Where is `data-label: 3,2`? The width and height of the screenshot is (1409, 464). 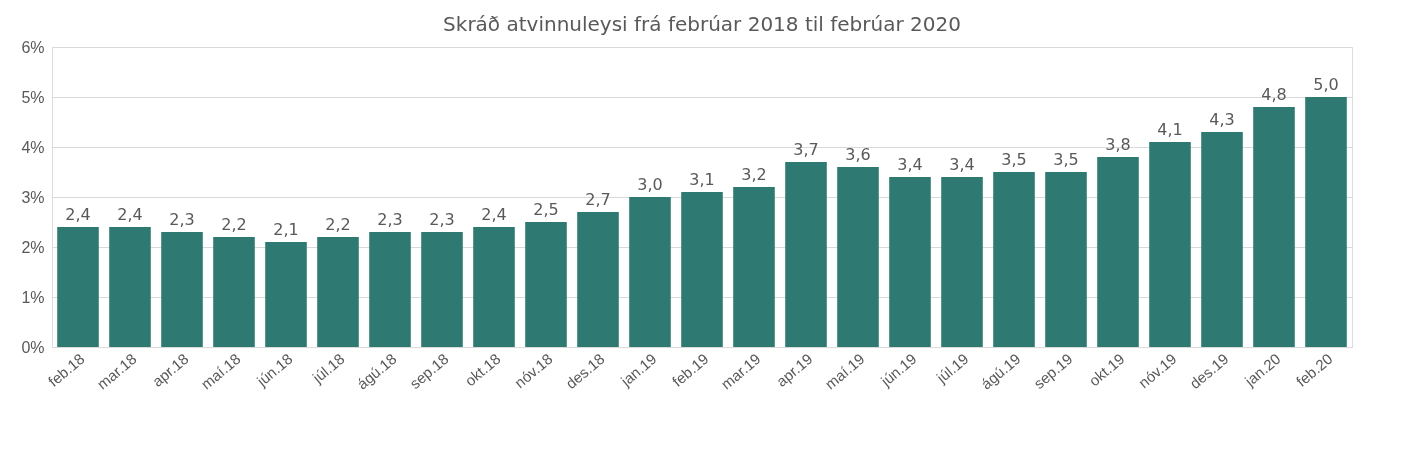
data-label: 3,2 is located at coordinates (754, 174).